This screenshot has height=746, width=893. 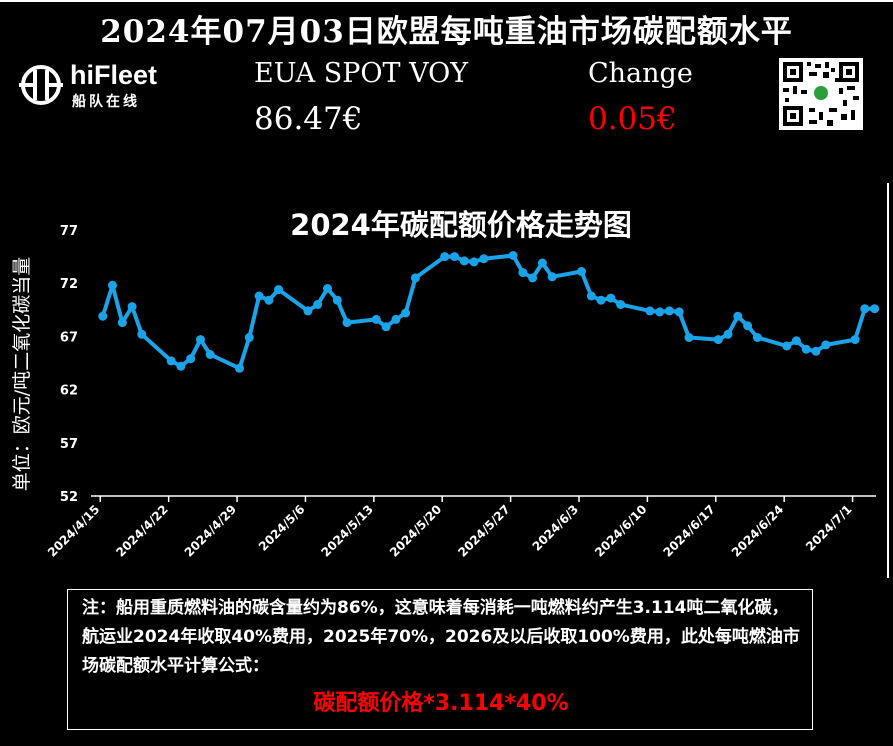 I want to click on series-points, so click(x=489, y=312).